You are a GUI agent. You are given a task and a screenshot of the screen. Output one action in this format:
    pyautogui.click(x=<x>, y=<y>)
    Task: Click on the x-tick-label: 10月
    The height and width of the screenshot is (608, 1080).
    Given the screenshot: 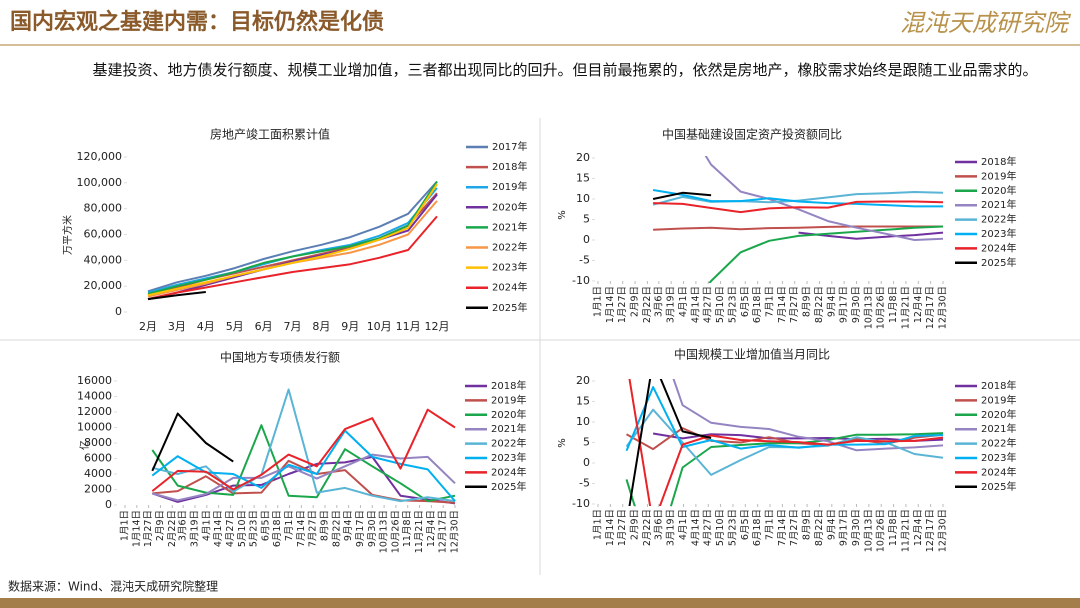 What is the action you would take?
    pyautogui.click(x=379, y=326)
    